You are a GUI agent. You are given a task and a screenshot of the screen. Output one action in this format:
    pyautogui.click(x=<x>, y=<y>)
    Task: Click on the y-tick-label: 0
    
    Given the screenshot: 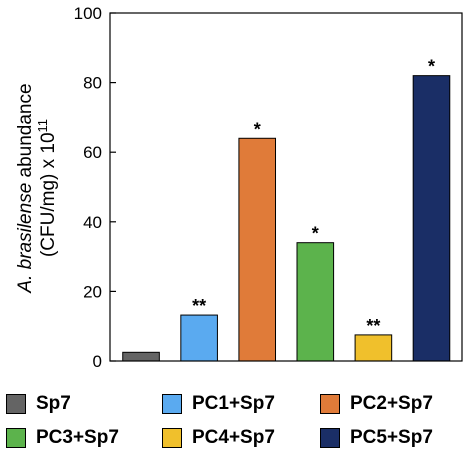 What is the action you would take?
    pyautogui.click(x=97, y=361)
    